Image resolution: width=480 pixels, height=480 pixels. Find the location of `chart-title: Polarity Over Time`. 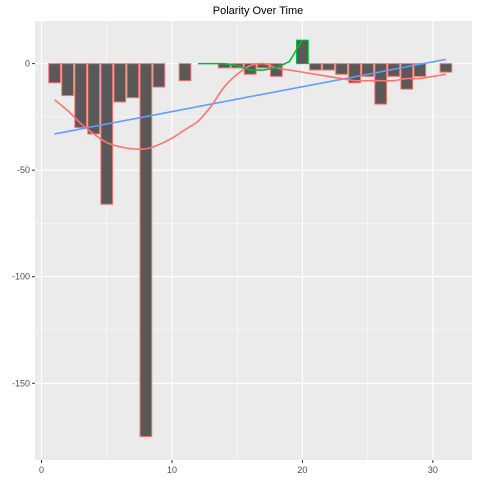

chart-title: Polarity Over Time is located at coordinates (258, 11).